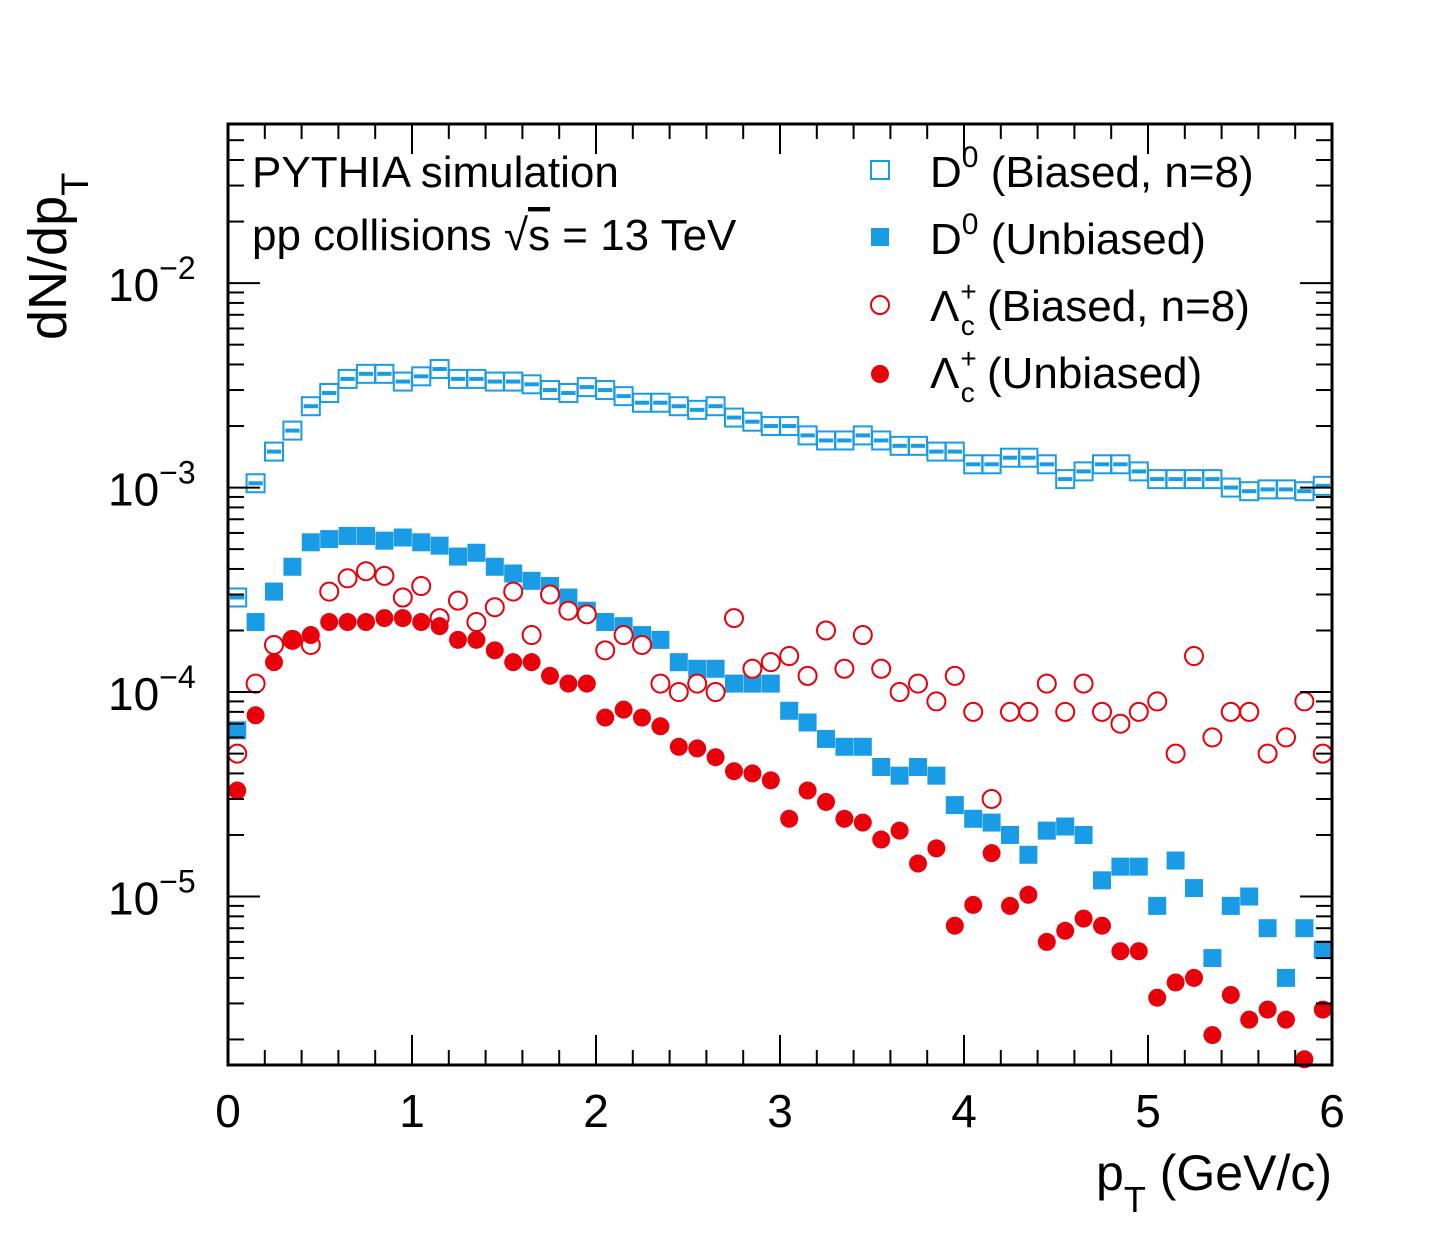  I want to click on y-tick-label: 10⁻⁴, so click(152, 689).